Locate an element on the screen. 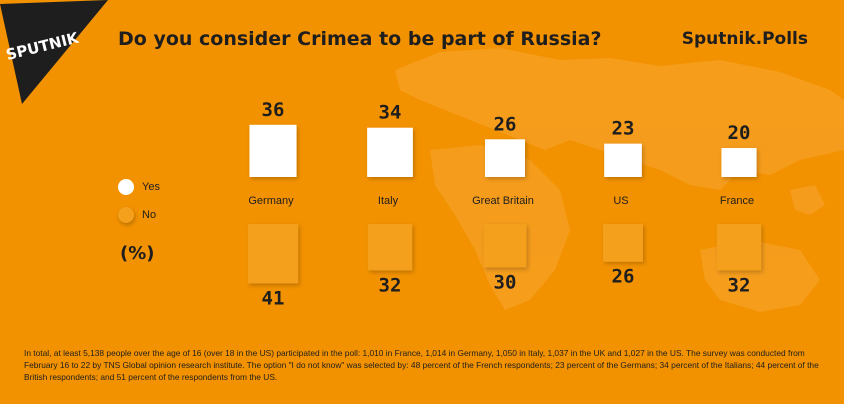 The width and height of the screenshot is (844, 404). legend-item-no: No is located at coordinates (139, 215).